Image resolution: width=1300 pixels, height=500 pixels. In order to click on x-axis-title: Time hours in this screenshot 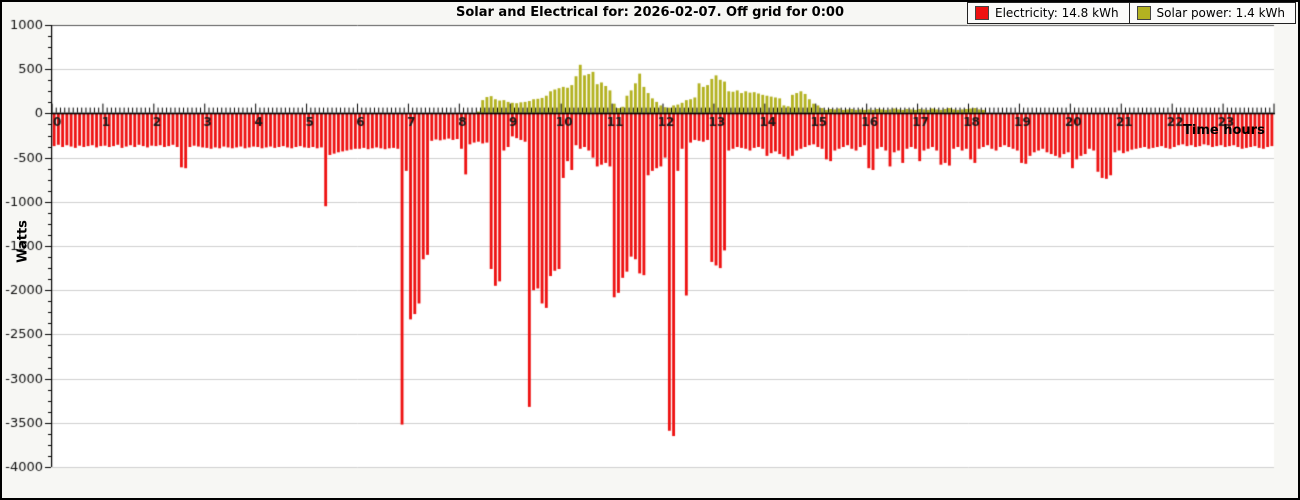, I will do `click(1224, 130)`.